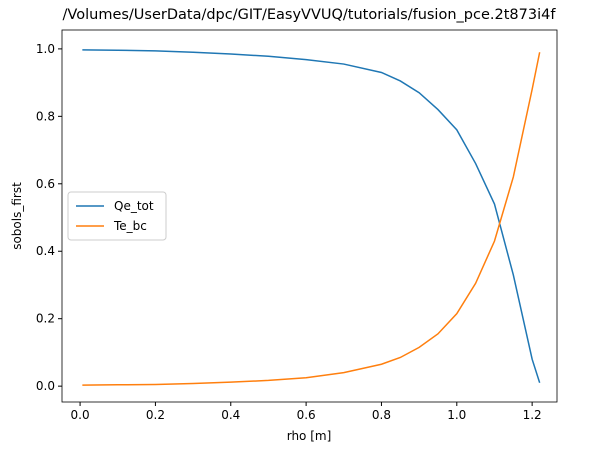 This screenshot has width=602, height=455. I want to click on y-tick-label: 0.0, so click(45, 386).